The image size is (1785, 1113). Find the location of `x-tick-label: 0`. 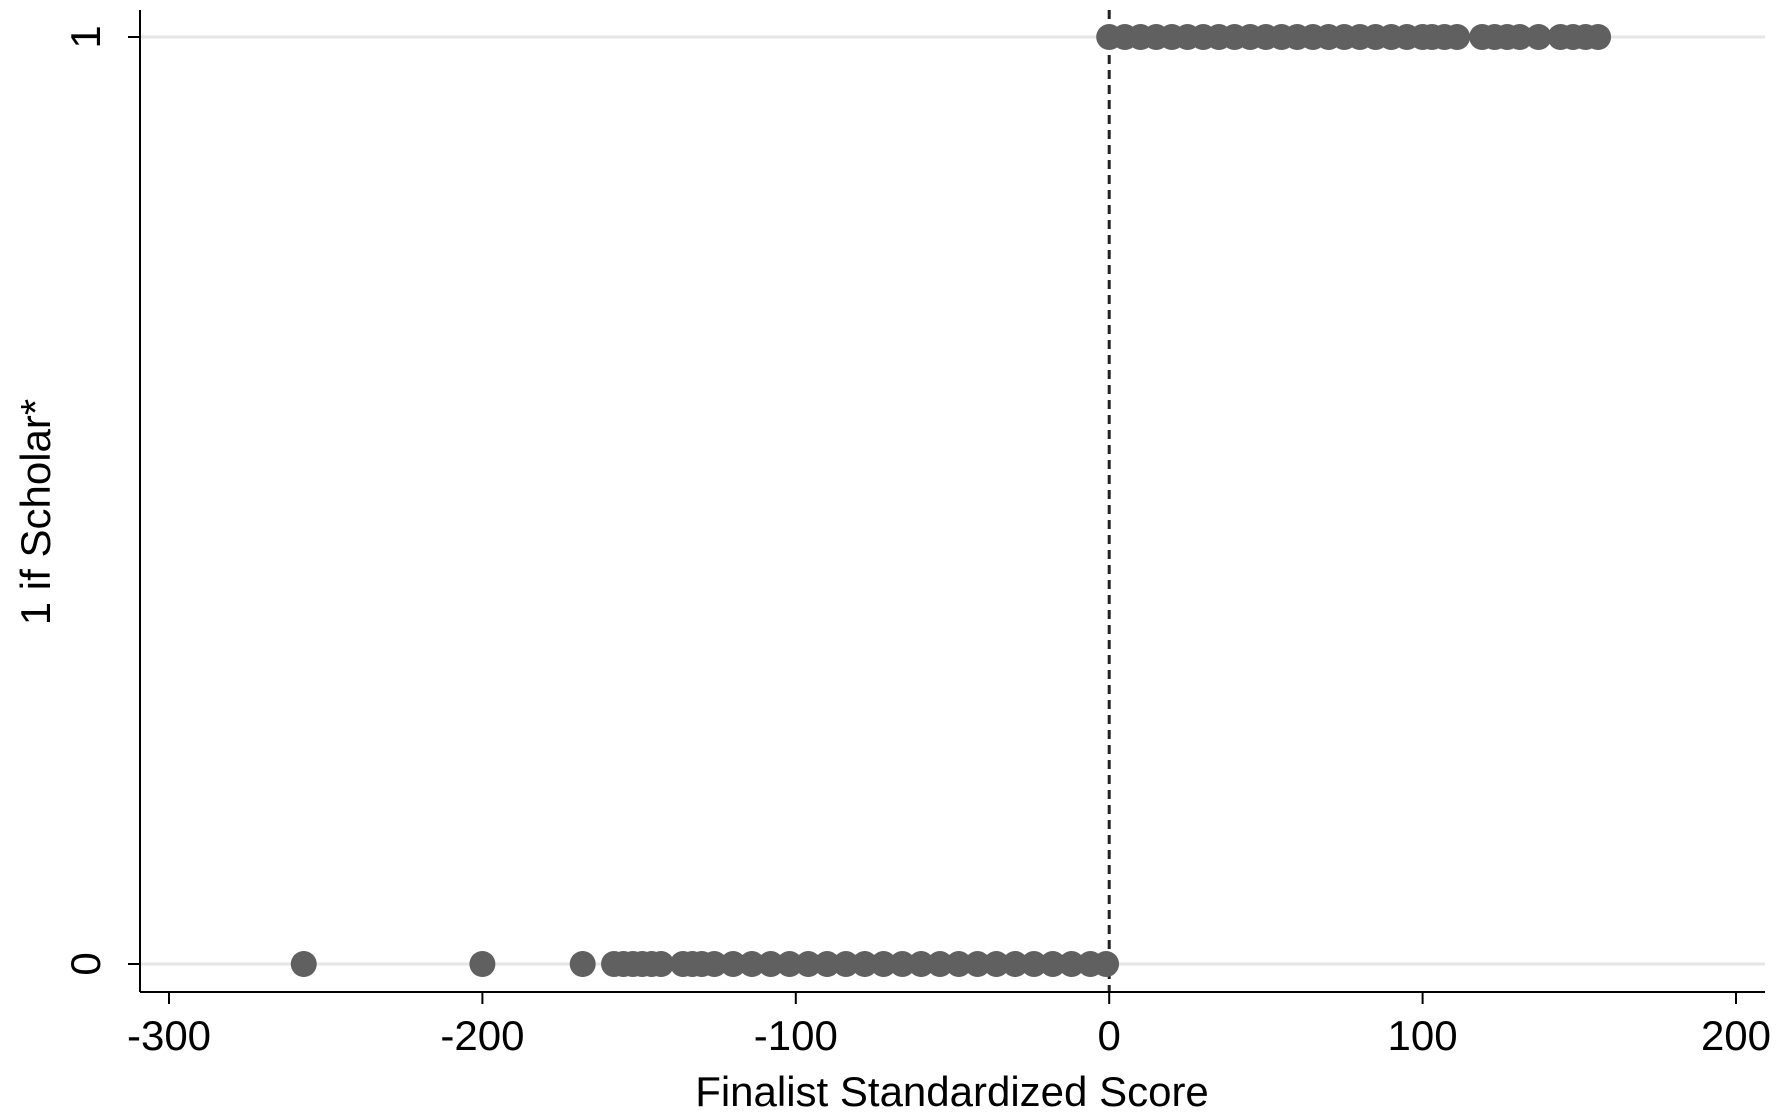

x-tick-label: 0 is located at coordinates (1109, 1035).